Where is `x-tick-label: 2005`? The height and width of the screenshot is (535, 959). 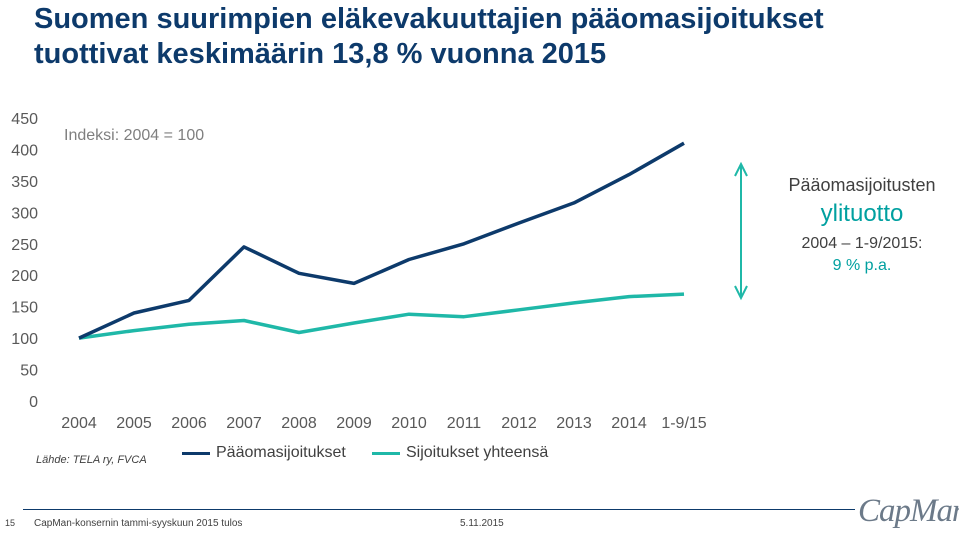
x-tick-label: 2005 is located at coordinates (134, 423).